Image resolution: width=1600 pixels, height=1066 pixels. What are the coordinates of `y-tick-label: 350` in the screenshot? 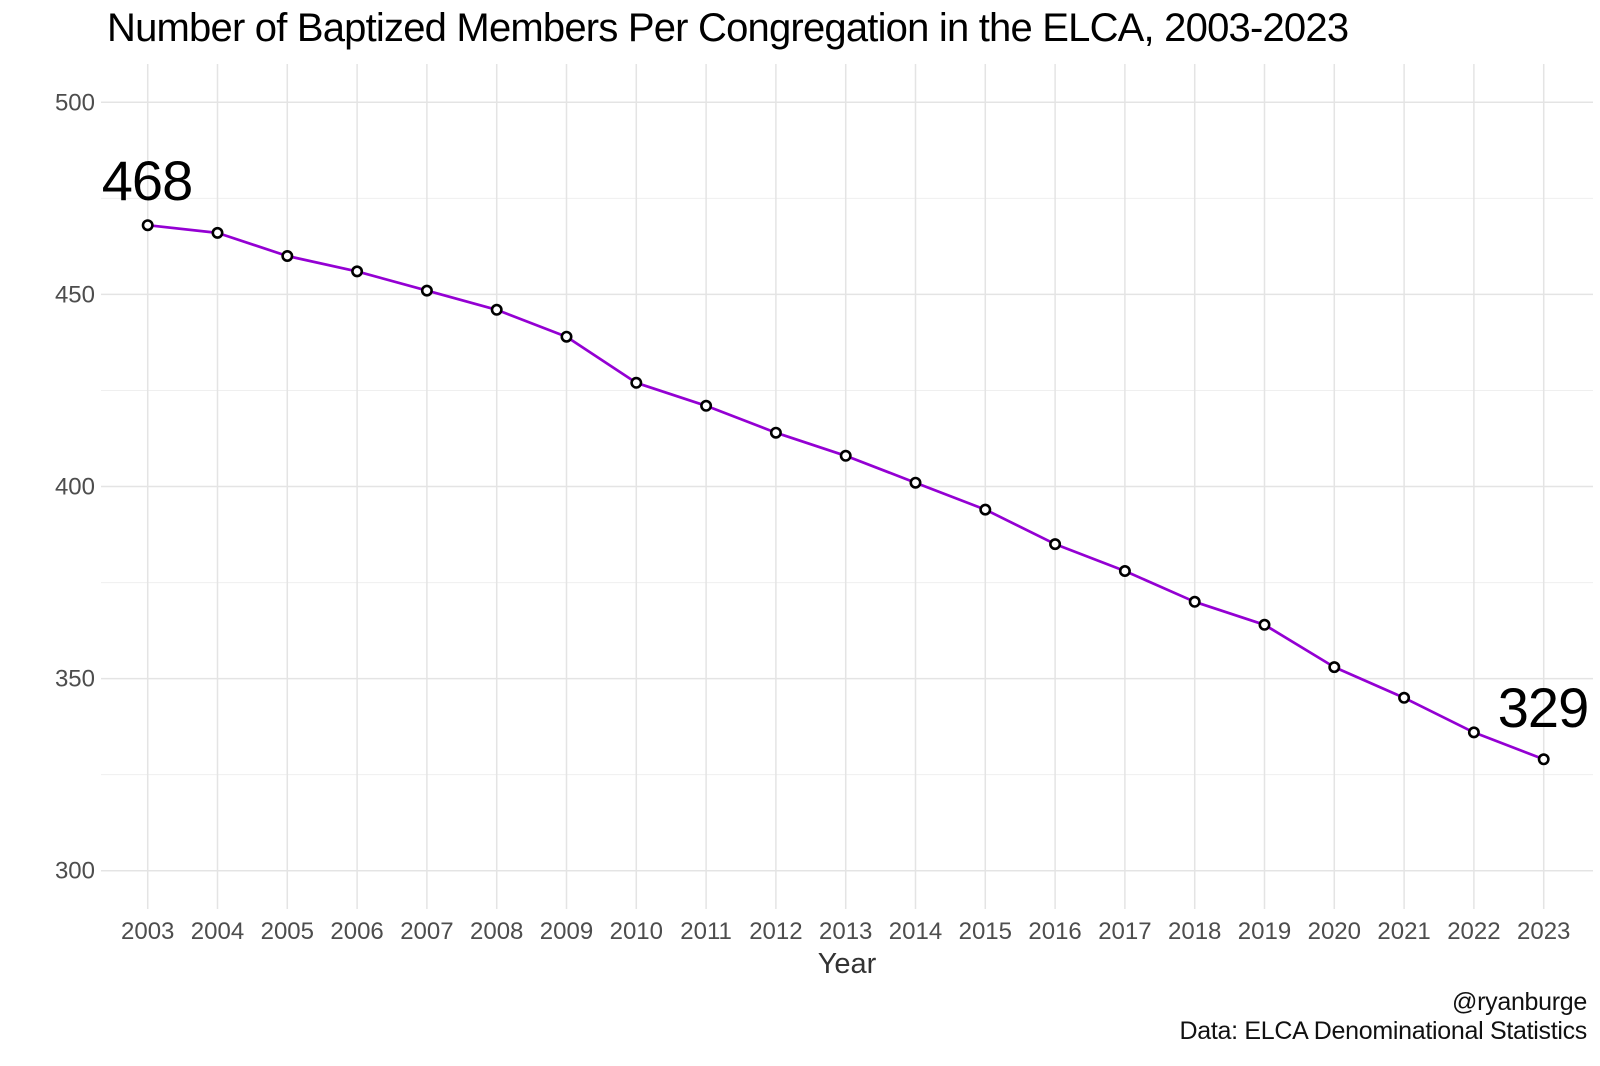 It's located at (75, 679).